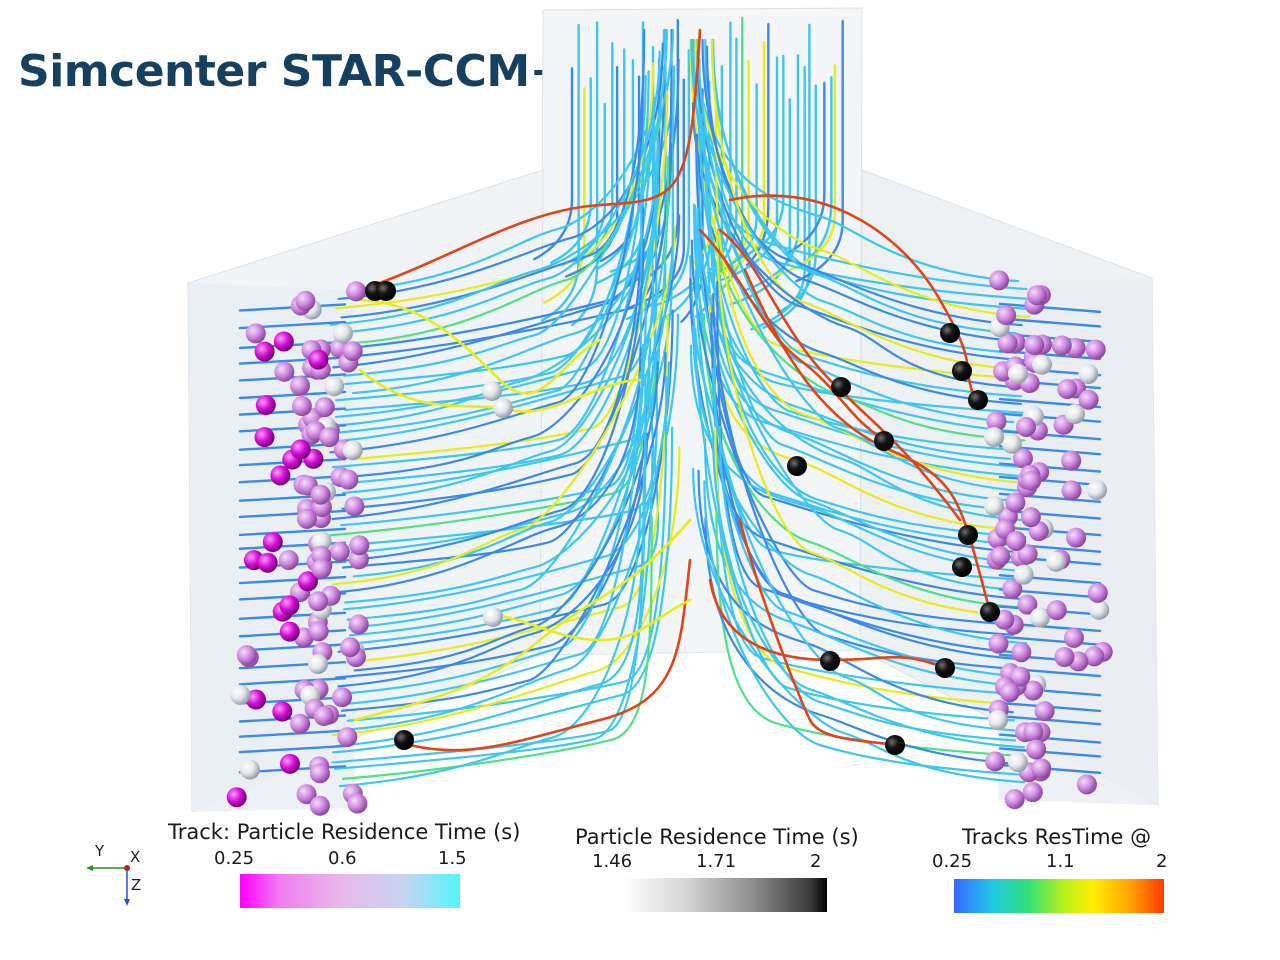 The width and height of the screenshot is (1280, 960). What do you see at coordinates (292, 71) in the screenshot?
I see `app-title: Simcenter STAR-CCM+` at bounding box center [292, 71].